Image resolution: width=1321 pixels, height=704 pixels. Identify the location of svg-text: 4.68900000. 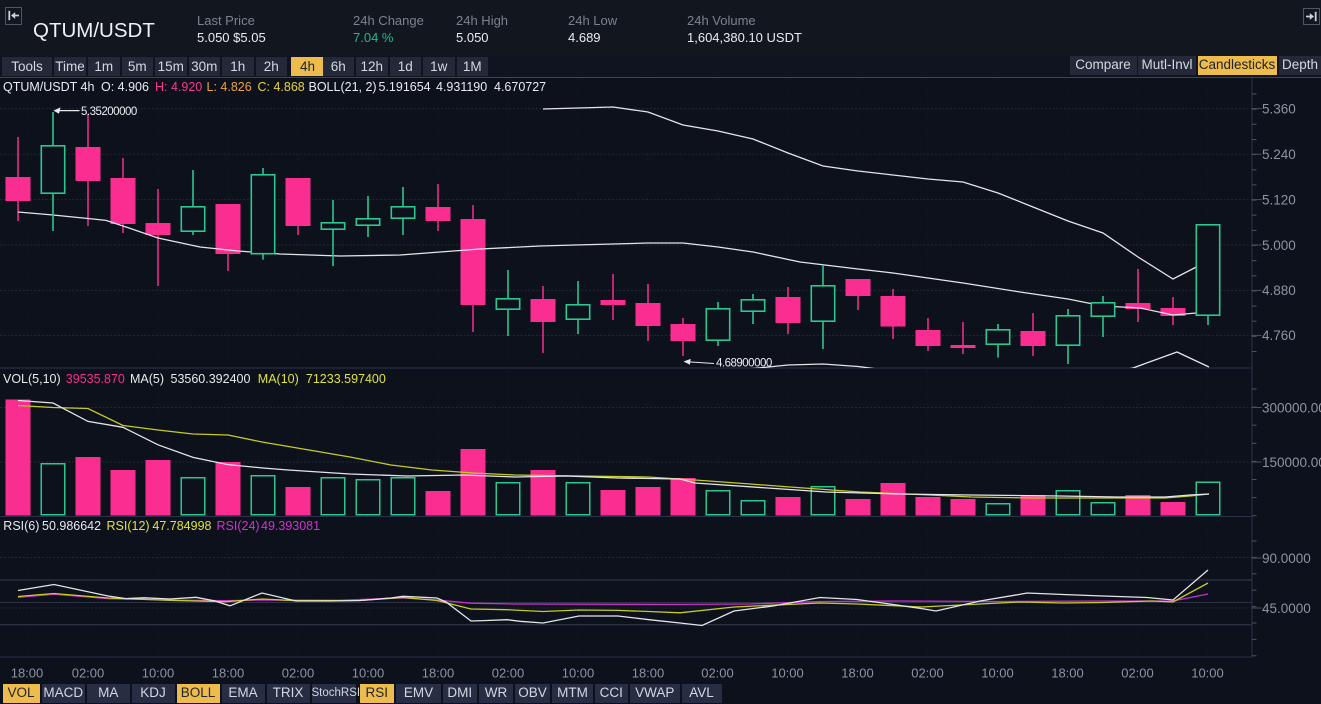
(744, 364).